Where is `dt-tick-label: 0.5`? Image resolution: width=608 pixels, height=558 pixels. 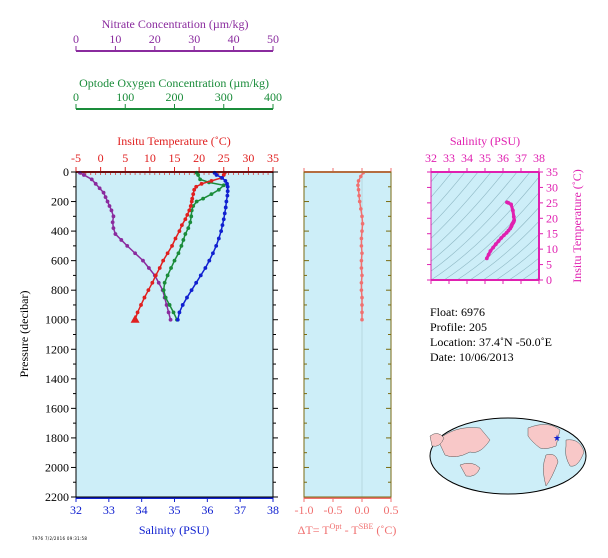
dt-tick-label: 0.5 is located at coordinates (391, 510).